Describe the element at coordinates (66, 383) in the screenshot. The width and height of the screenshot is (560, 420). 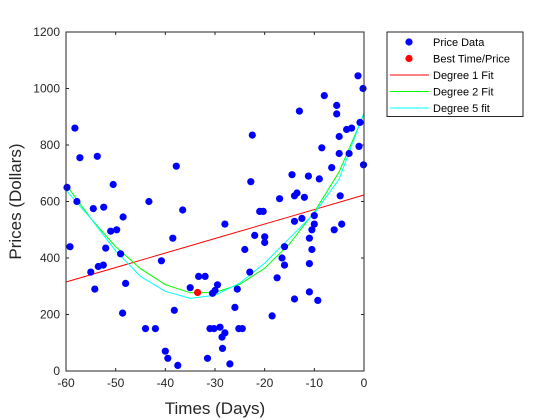
I see `x-tick-label: -60` at that location.